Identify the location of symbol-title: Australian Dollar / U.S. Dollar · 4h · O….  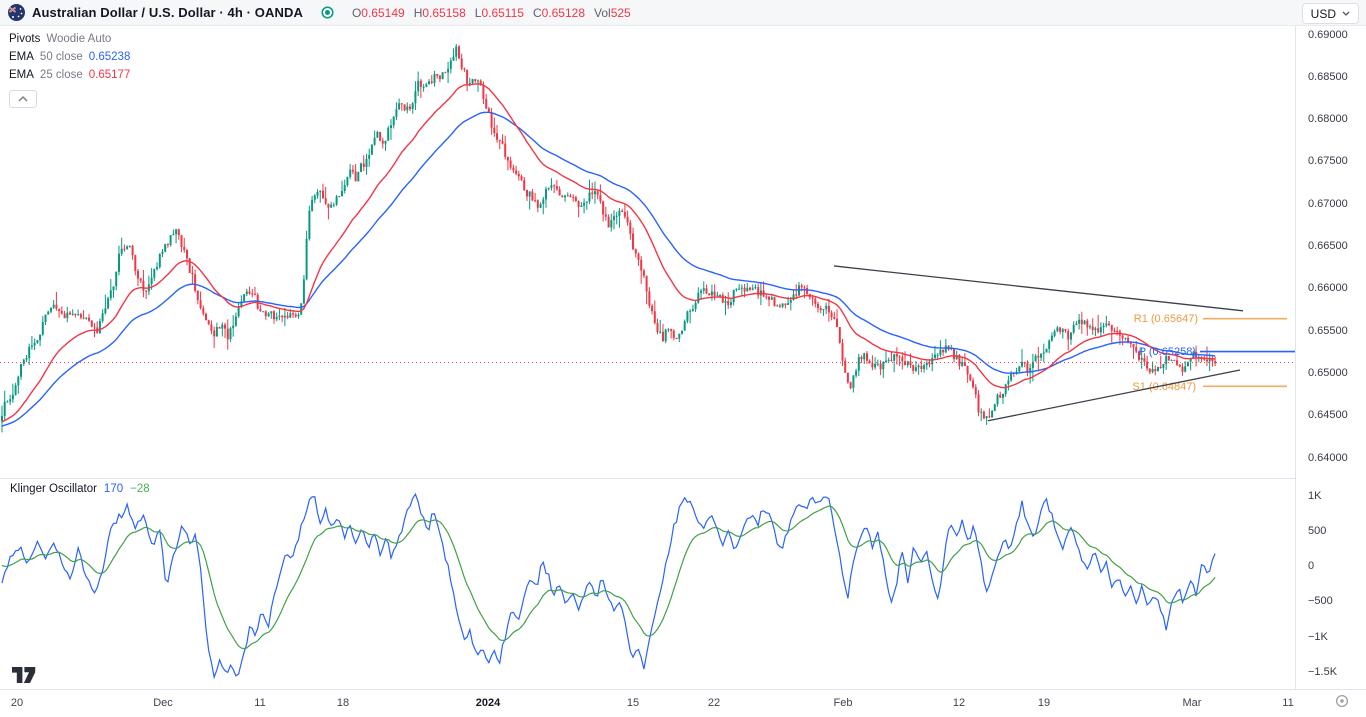
(167, 12).